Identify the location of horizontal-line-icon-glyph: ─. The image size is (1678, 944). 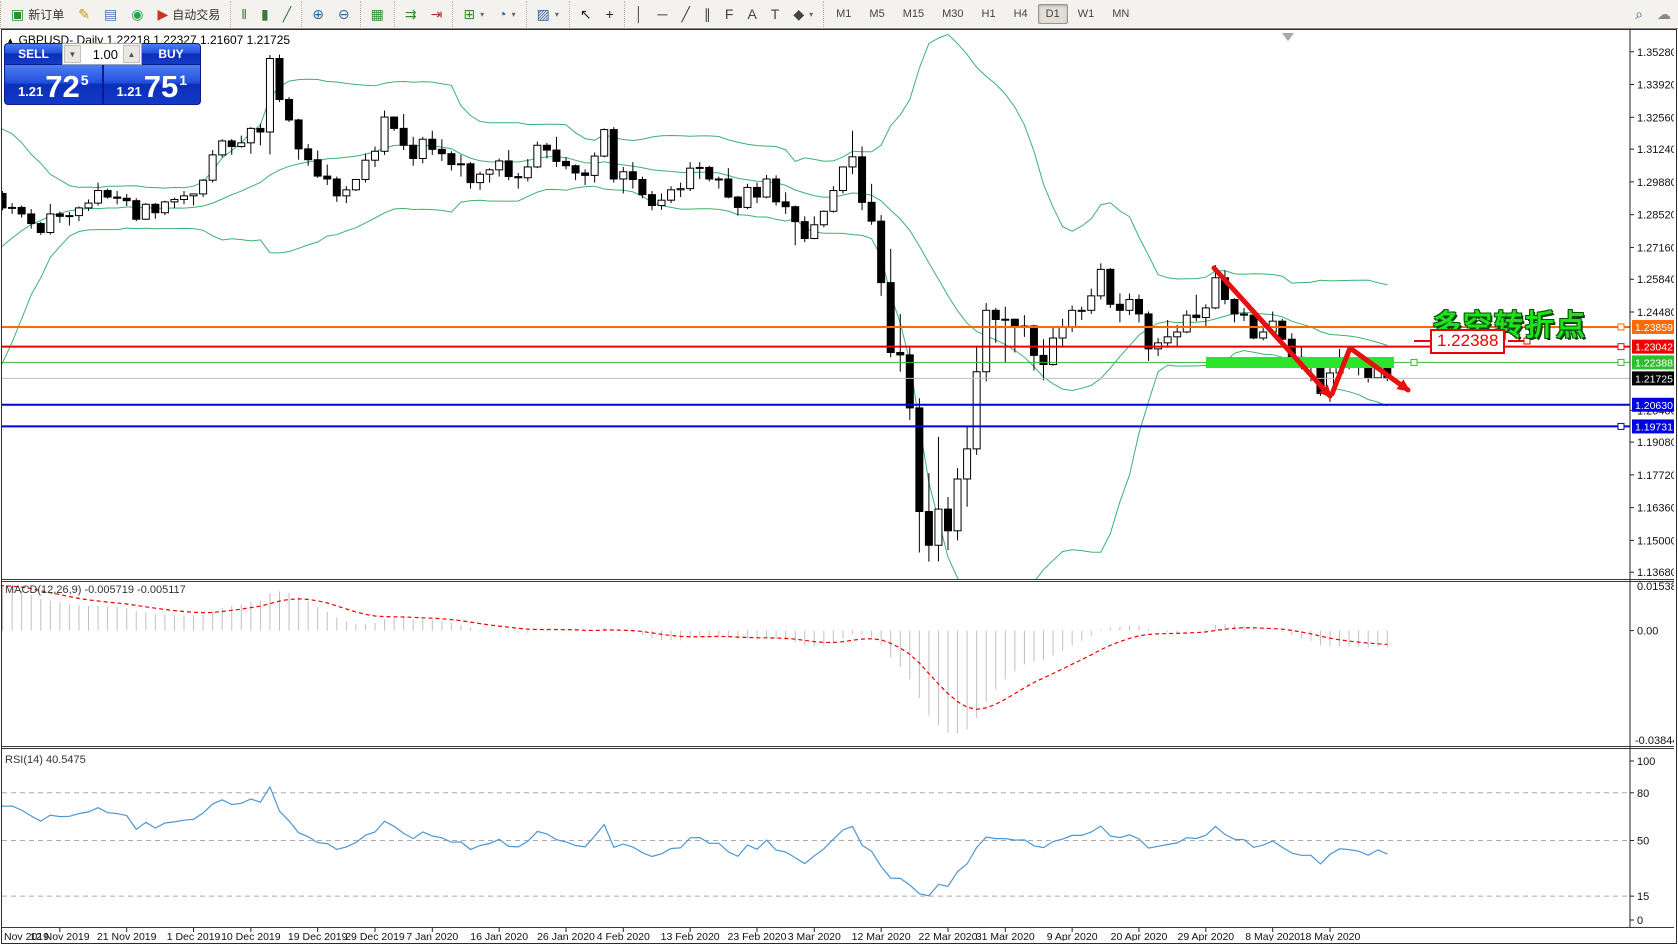
(662, 14).